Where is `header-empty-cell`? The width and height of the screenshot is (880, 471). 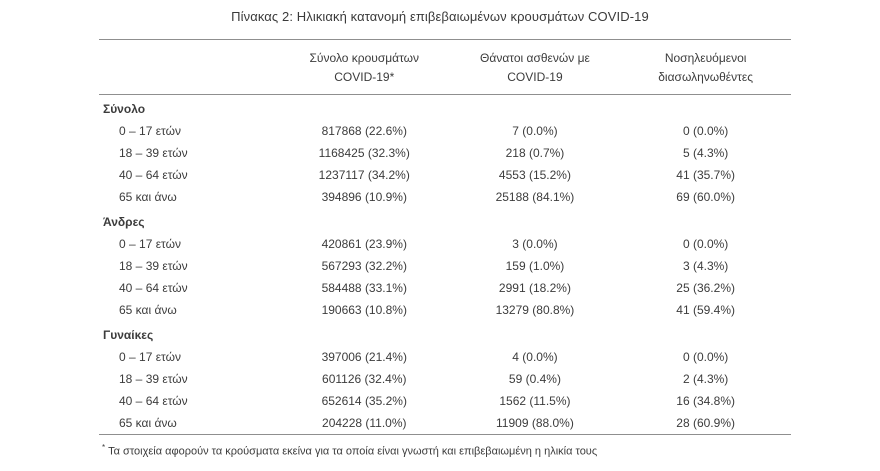
header-empty-cell is located at coordinates (189, 67).